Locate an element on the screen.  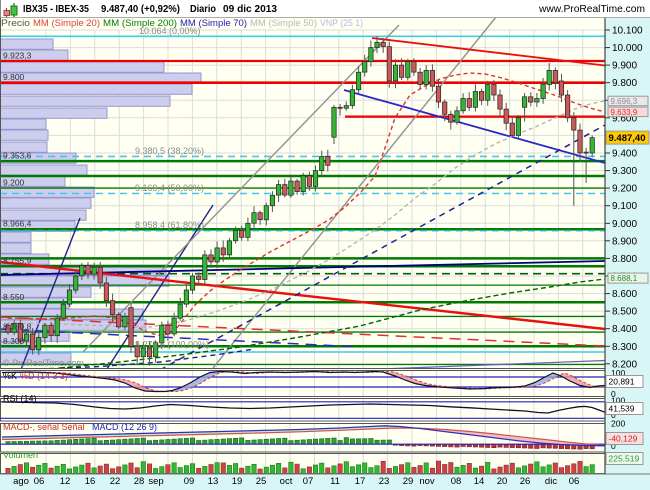
svg-text: 9.900 is located at coordinates (624, 66).